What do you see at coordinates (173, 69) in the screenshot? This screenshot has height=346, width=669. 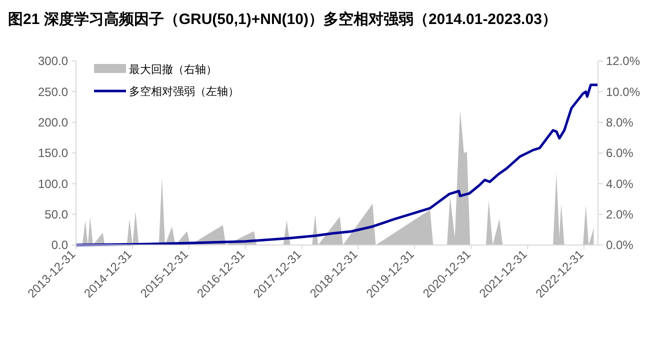 I see `legend-label: 最大回撤（右轴）` at bounding box center [173, 69].